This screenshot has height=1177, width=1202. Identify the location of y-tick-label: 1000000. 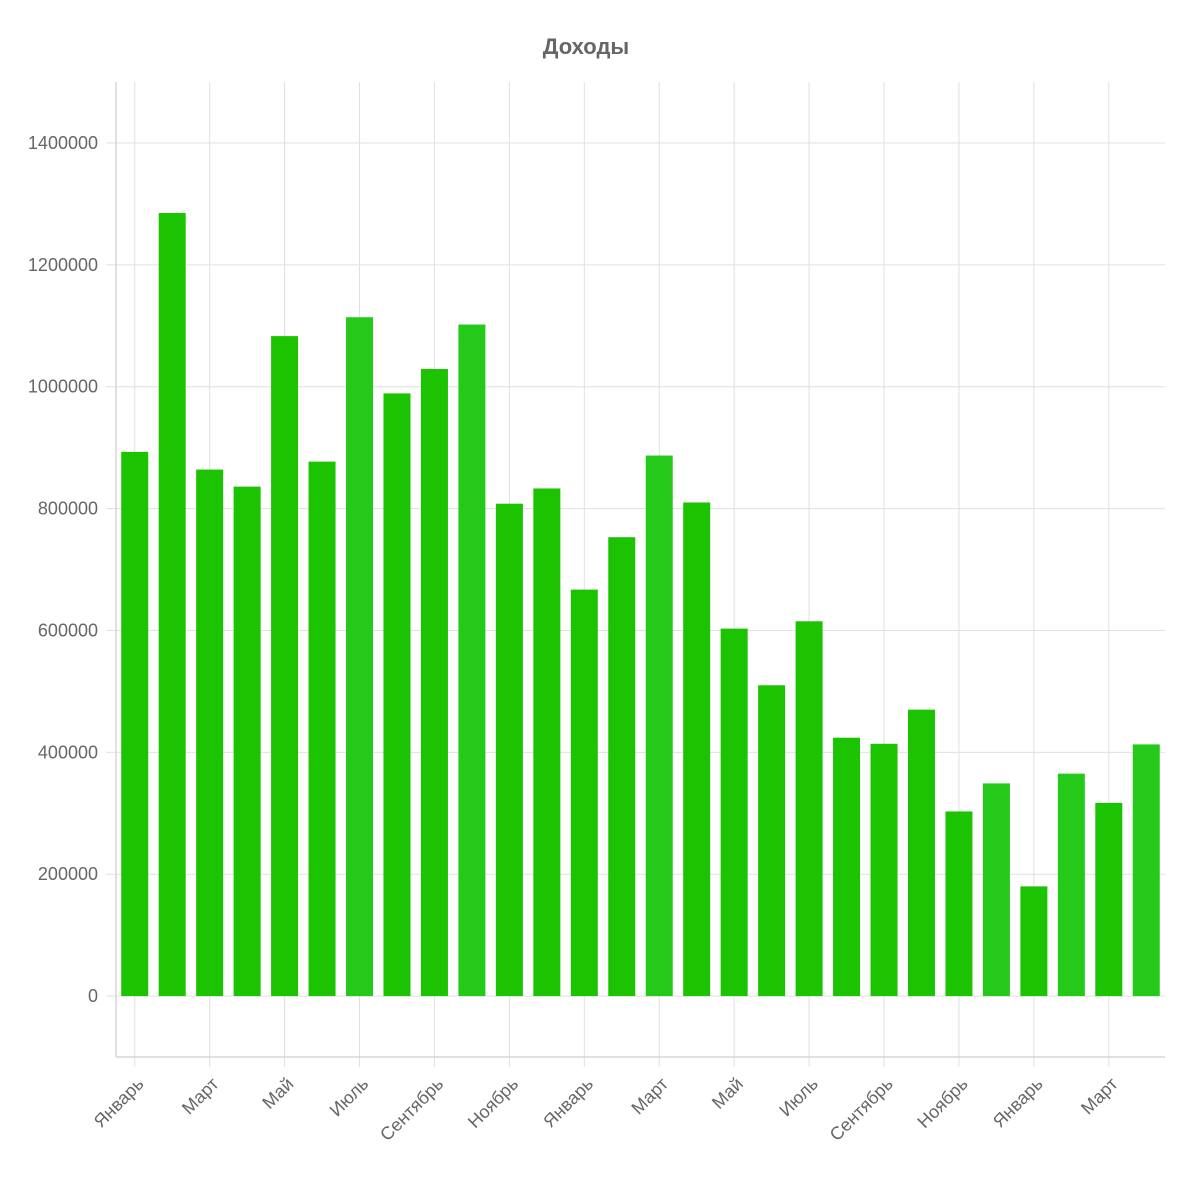
(63, 387).